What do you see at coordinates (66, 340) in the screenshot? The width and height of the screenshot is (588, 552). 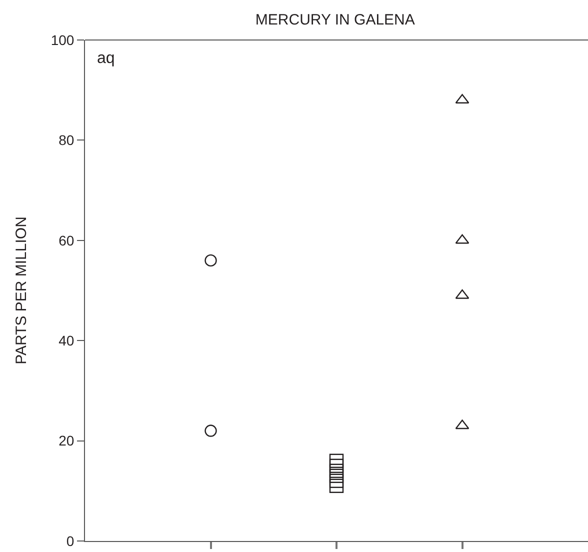 I see `y-tick-label: 40` at bounding box center [66, 340].